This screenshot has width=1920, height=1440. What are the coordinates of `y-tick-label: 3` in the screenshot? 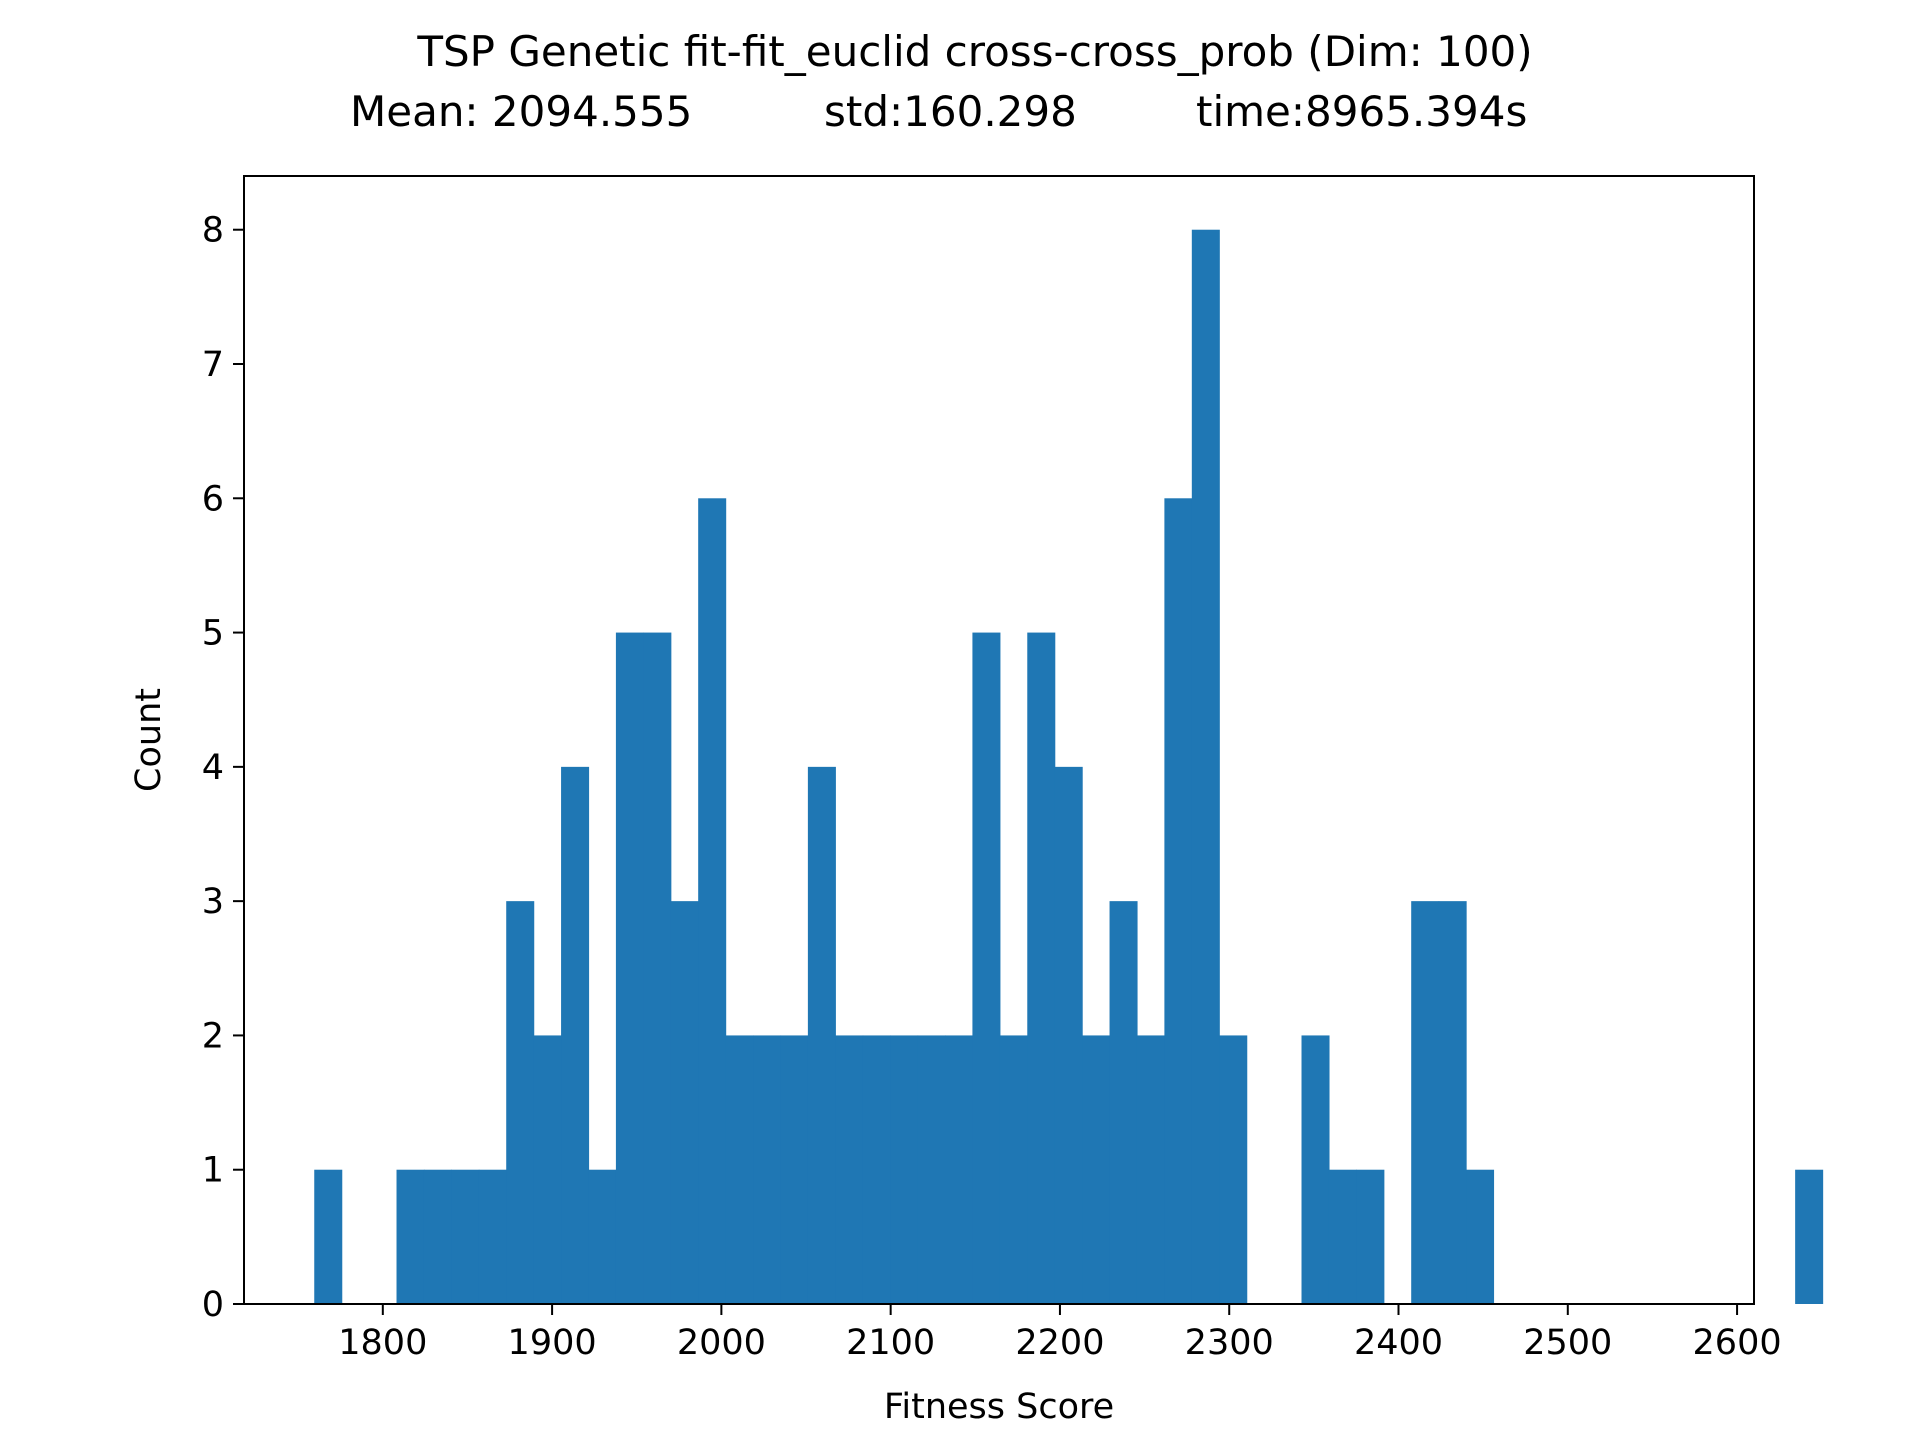 It's located at (213, 902).